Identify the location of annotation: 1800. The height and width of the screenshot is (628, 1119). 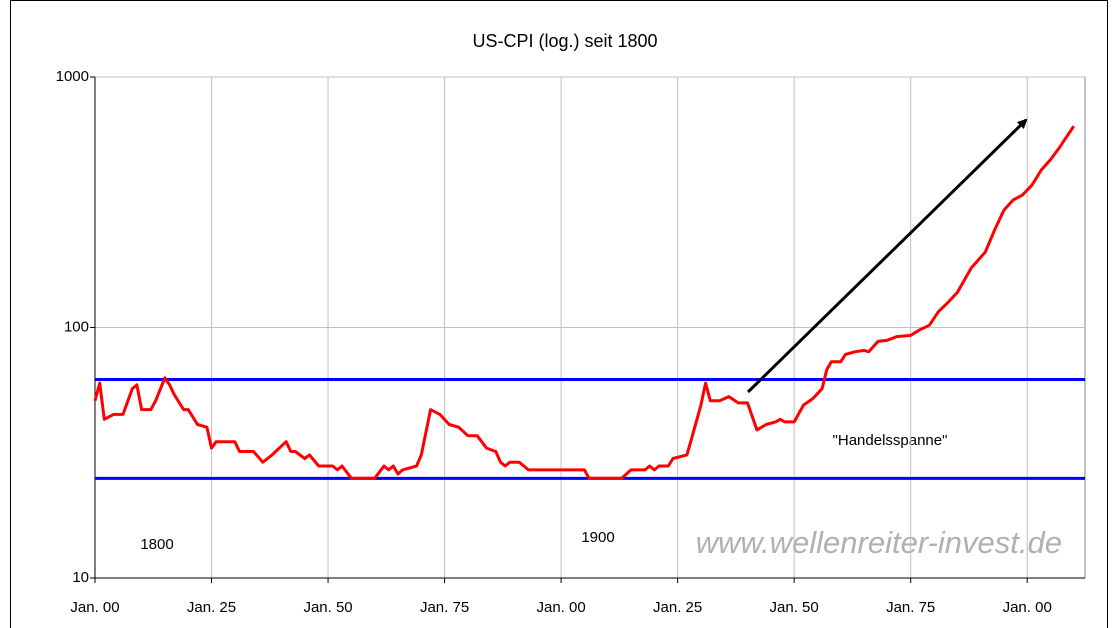
(156, 544).